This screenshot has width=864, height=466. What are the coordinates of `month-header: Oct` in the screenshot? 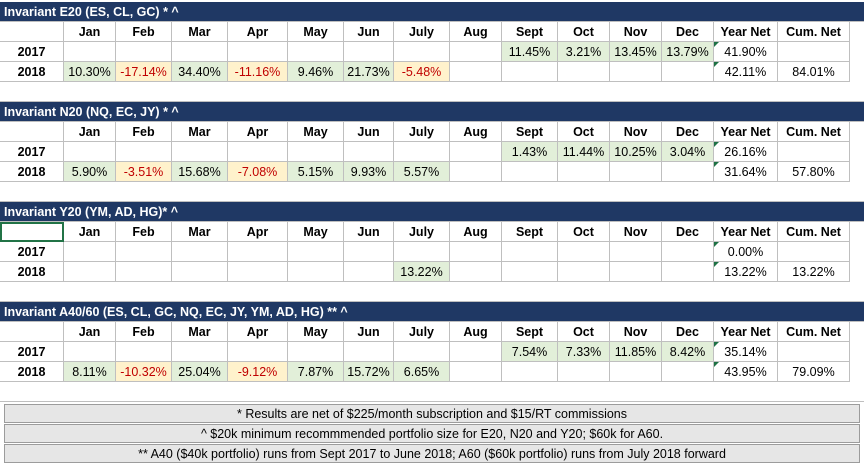 It's located at (584, 32).